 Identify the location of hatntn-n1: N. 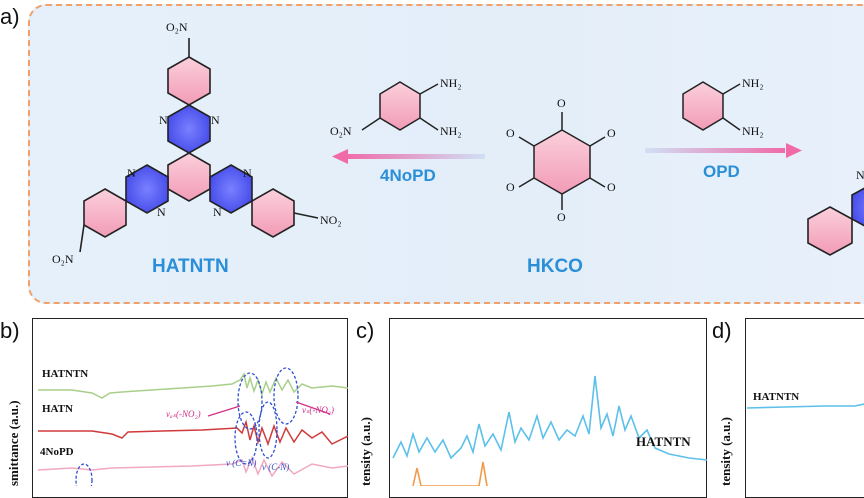
(163, 120).